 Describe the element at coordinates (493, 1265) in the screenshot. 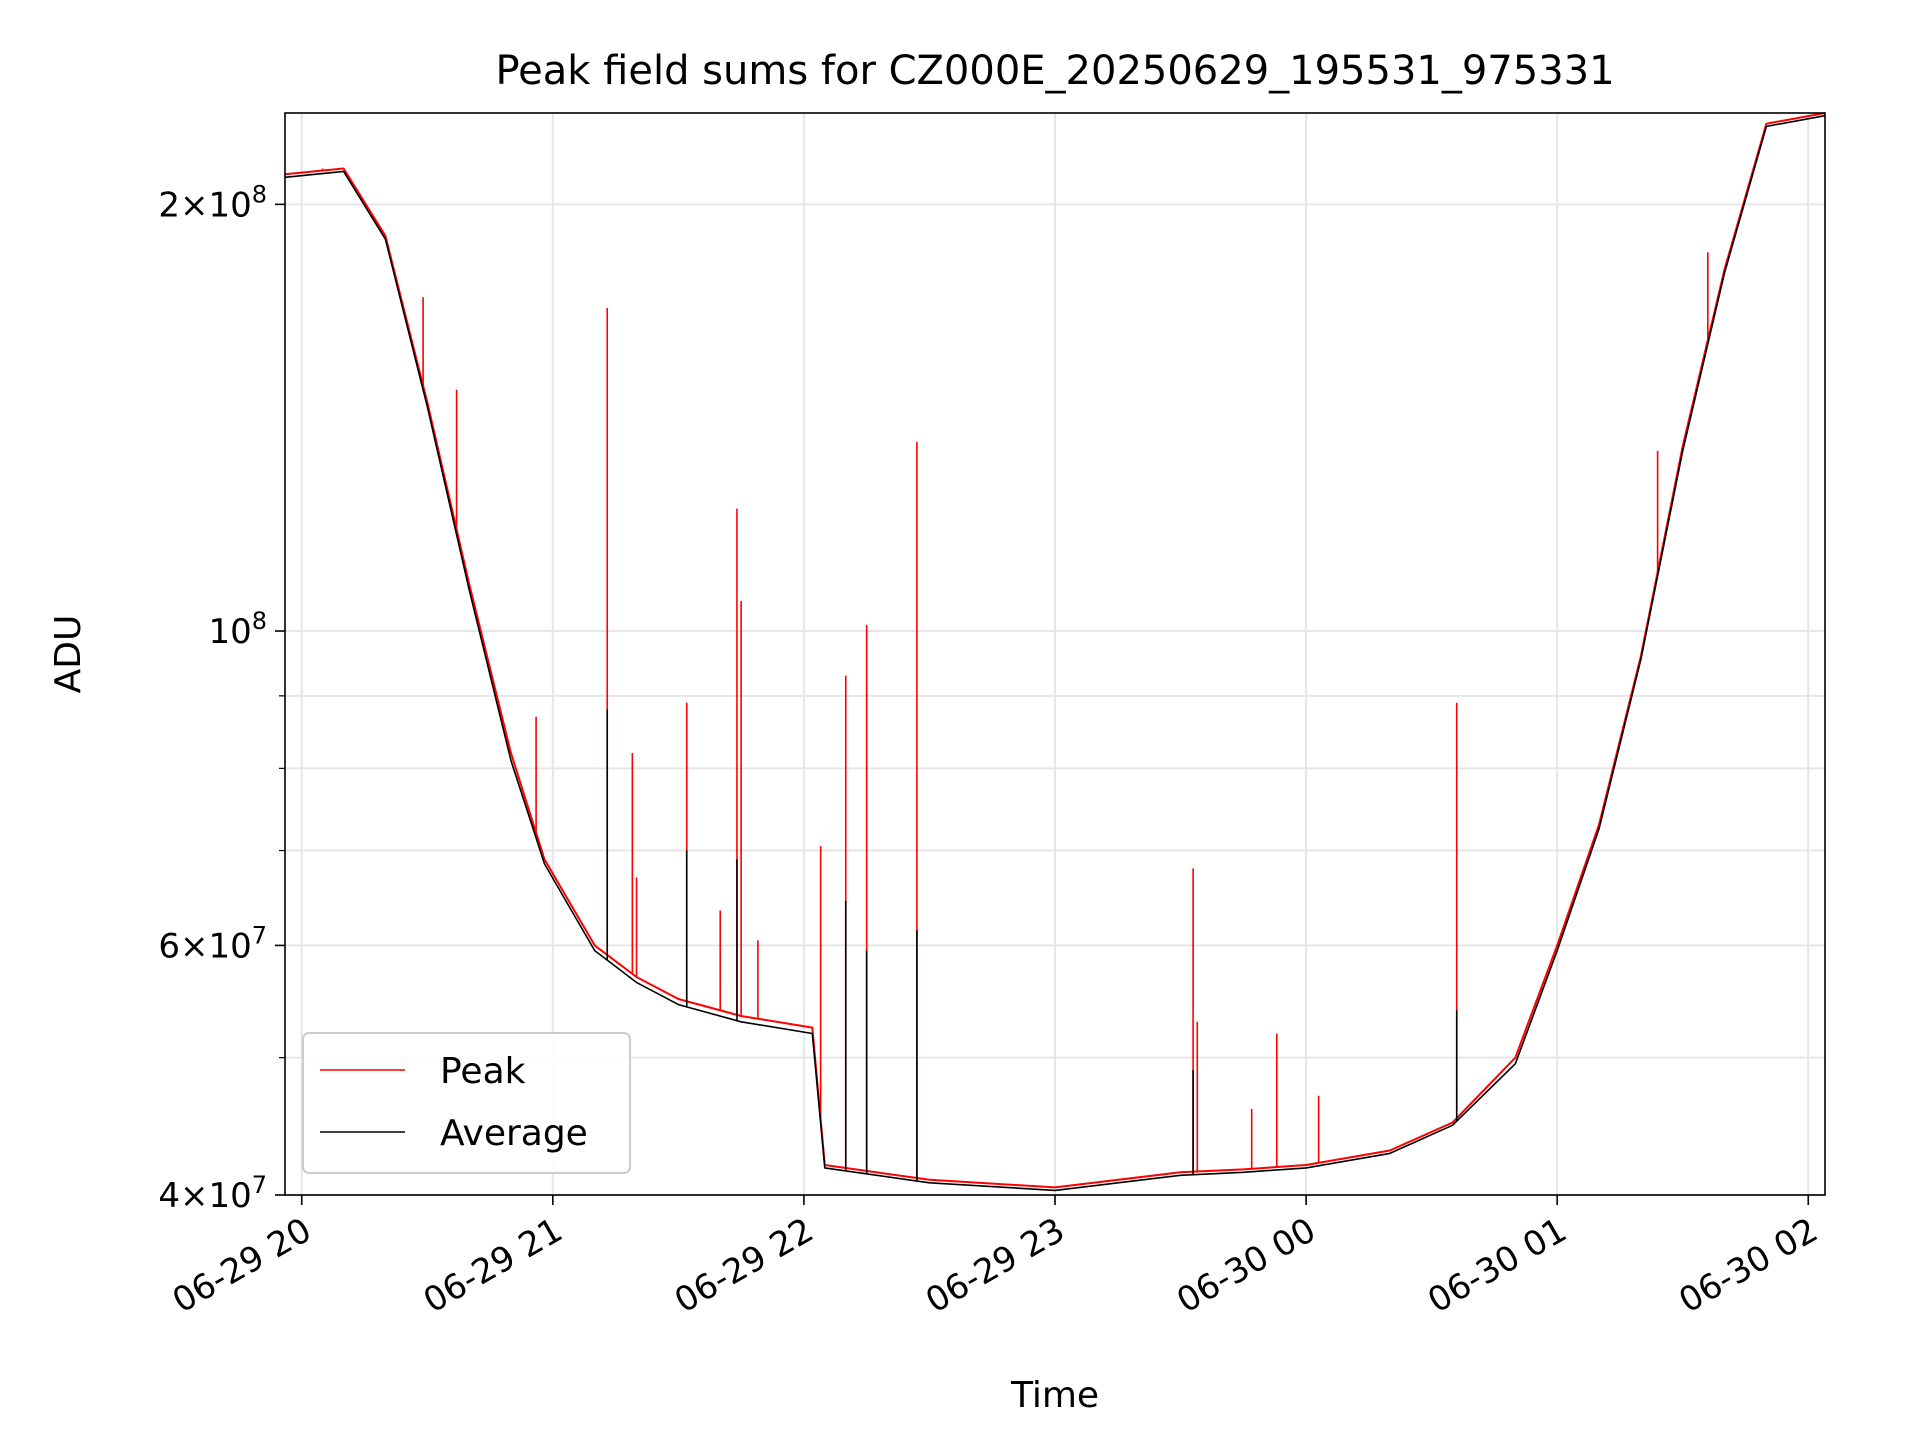

I see `x-tick-label: 06-29 21` at that location.